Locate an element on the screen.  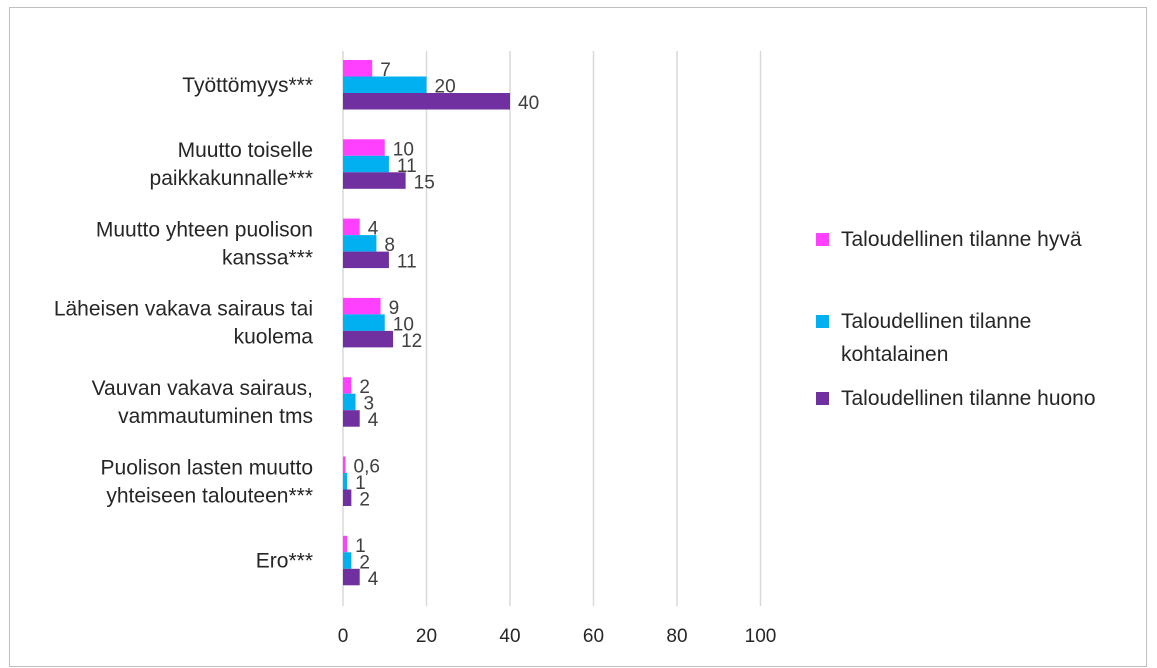
data-label: 3 is located at coordinates (369, 404).